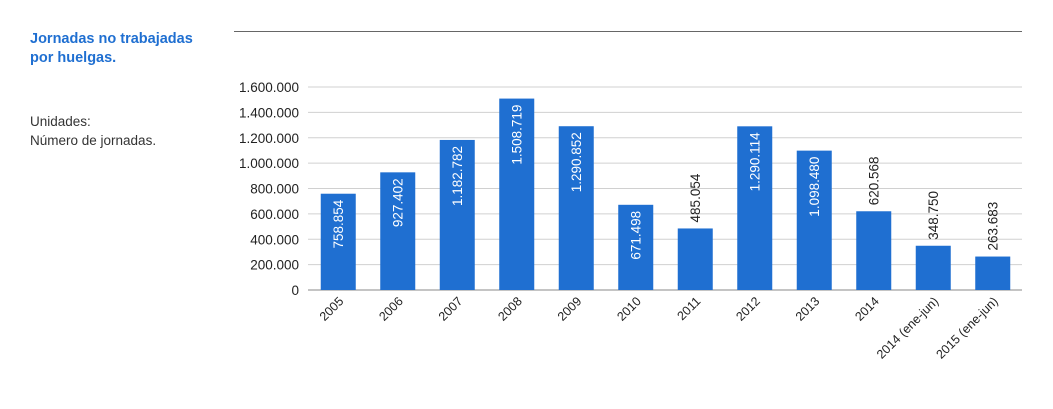 This screenshot has height=409, width=1053. What do you see at coordinates (570, 309) in the screenshot?
I see `x-tick-label: 2009` at bounding box center [570, 309].